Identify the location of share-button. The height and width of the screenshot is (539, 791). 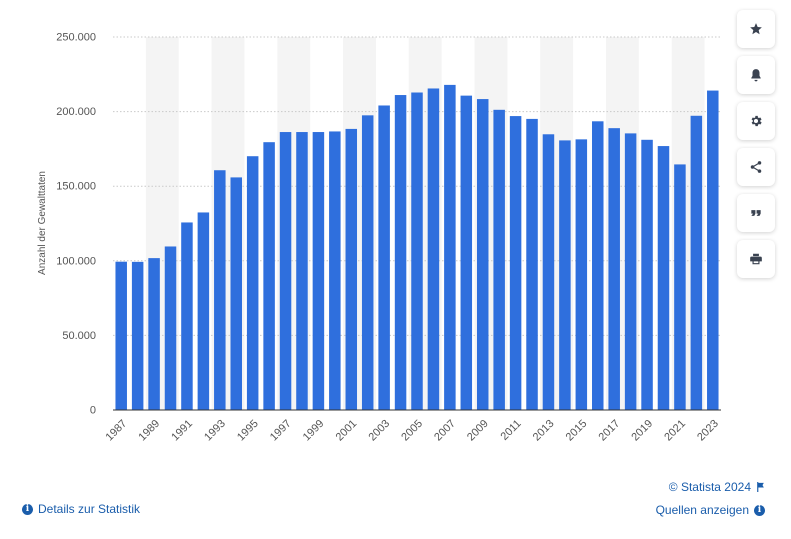
(756, 167).